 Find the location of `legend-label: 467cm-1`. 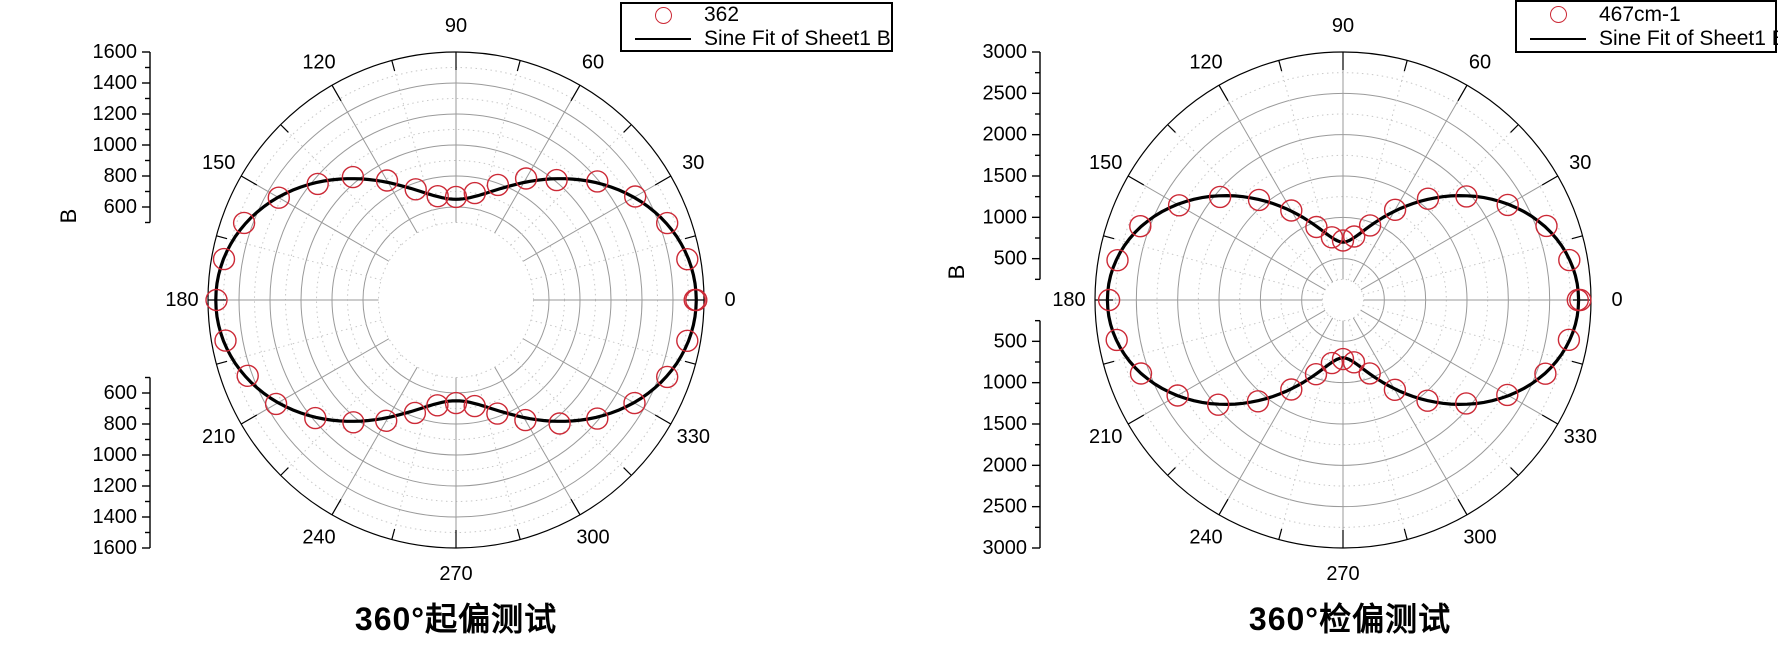

legend-label: 467cm-1 is located at coordinates (1640, 14).